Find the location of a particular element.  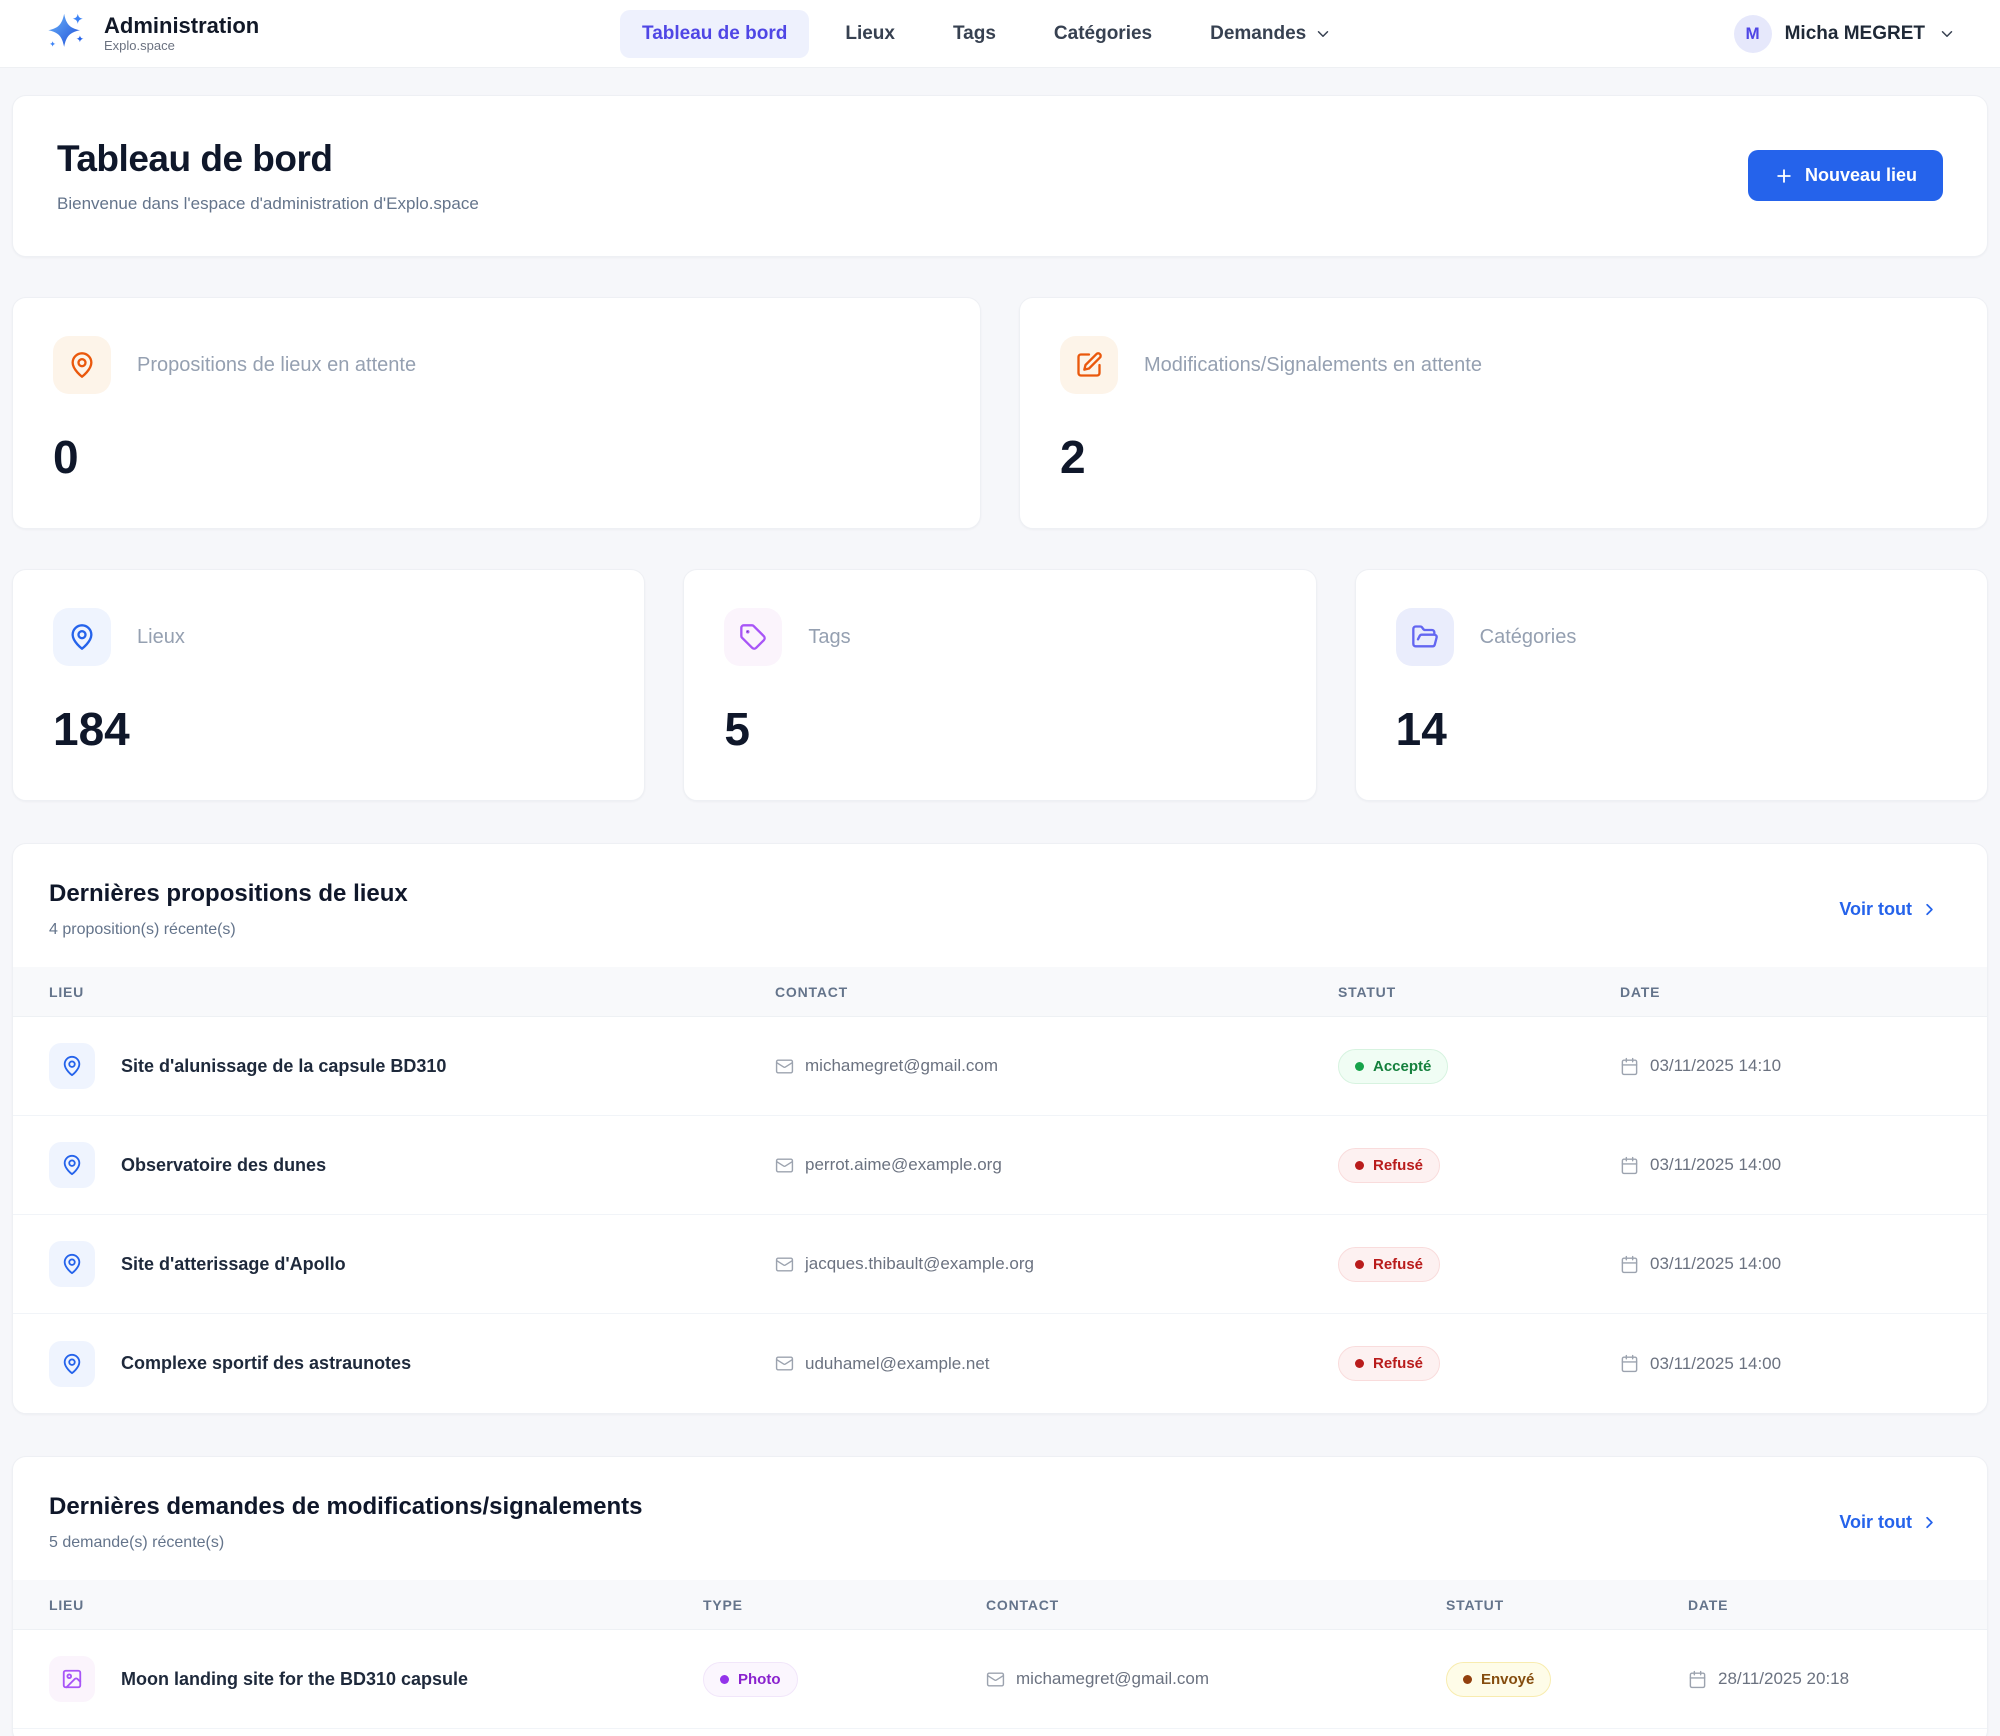

chevron-right-icon is located at coordinates (1929, 1522).